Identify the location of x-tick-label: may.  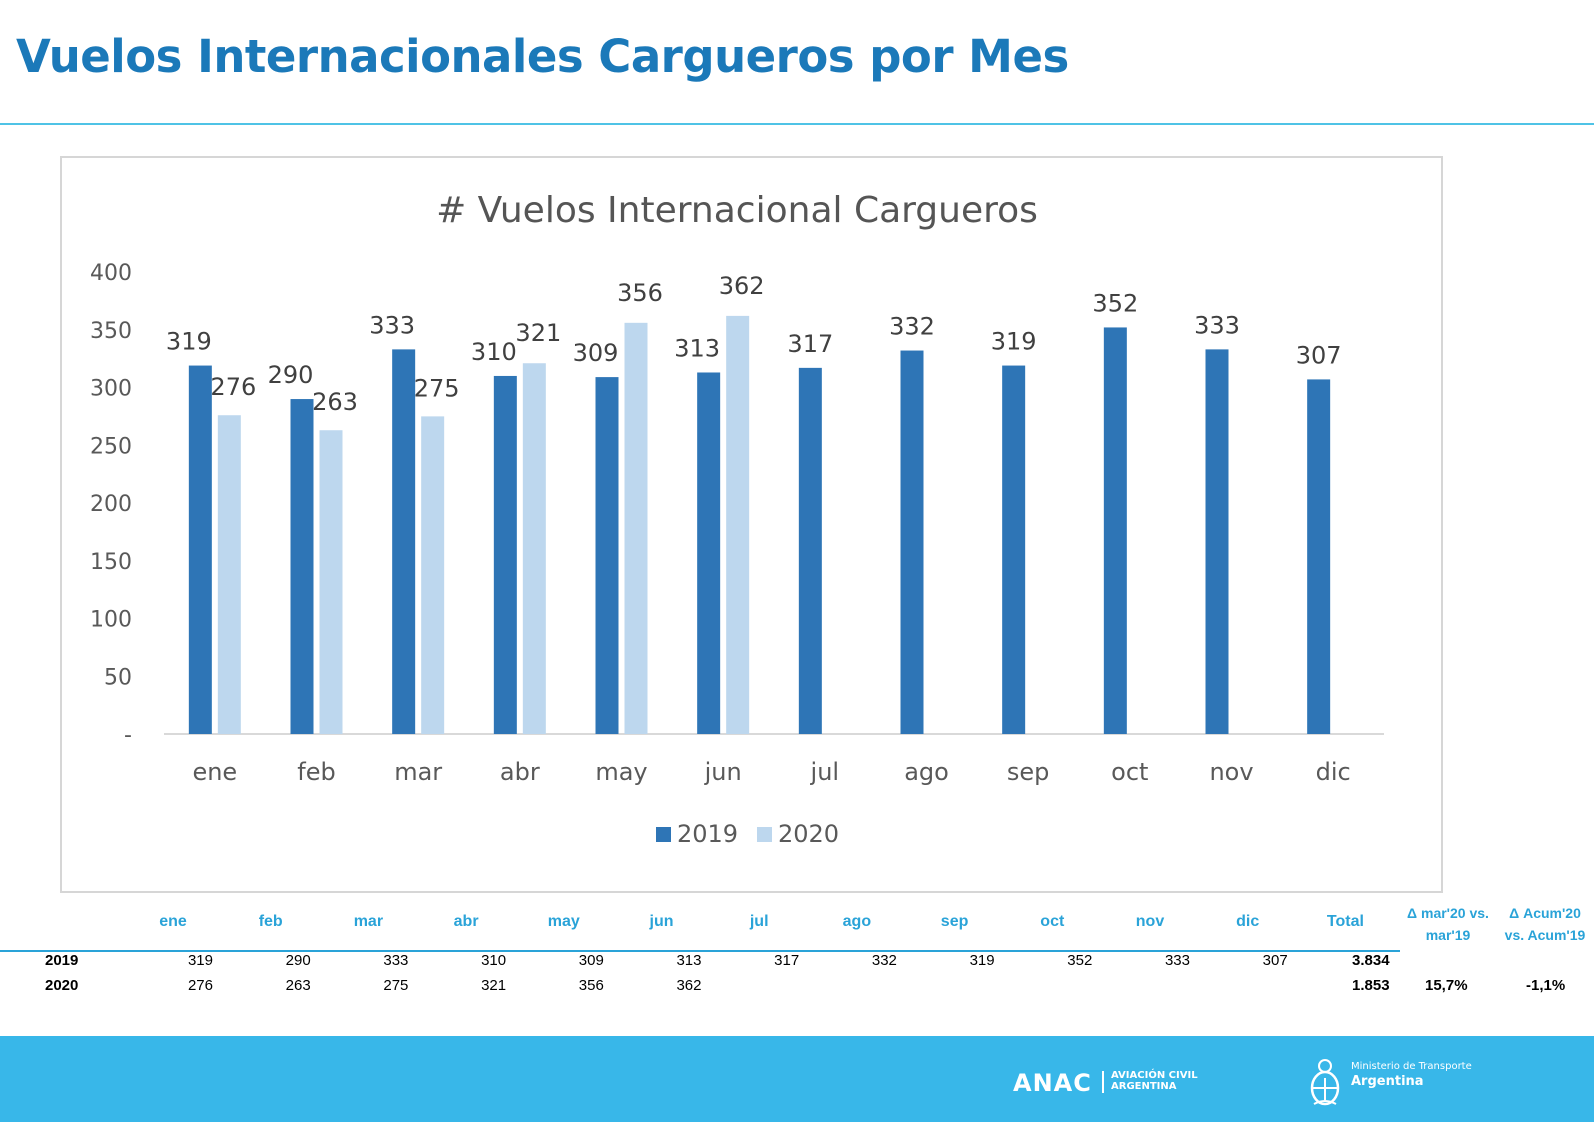
(621, 772).